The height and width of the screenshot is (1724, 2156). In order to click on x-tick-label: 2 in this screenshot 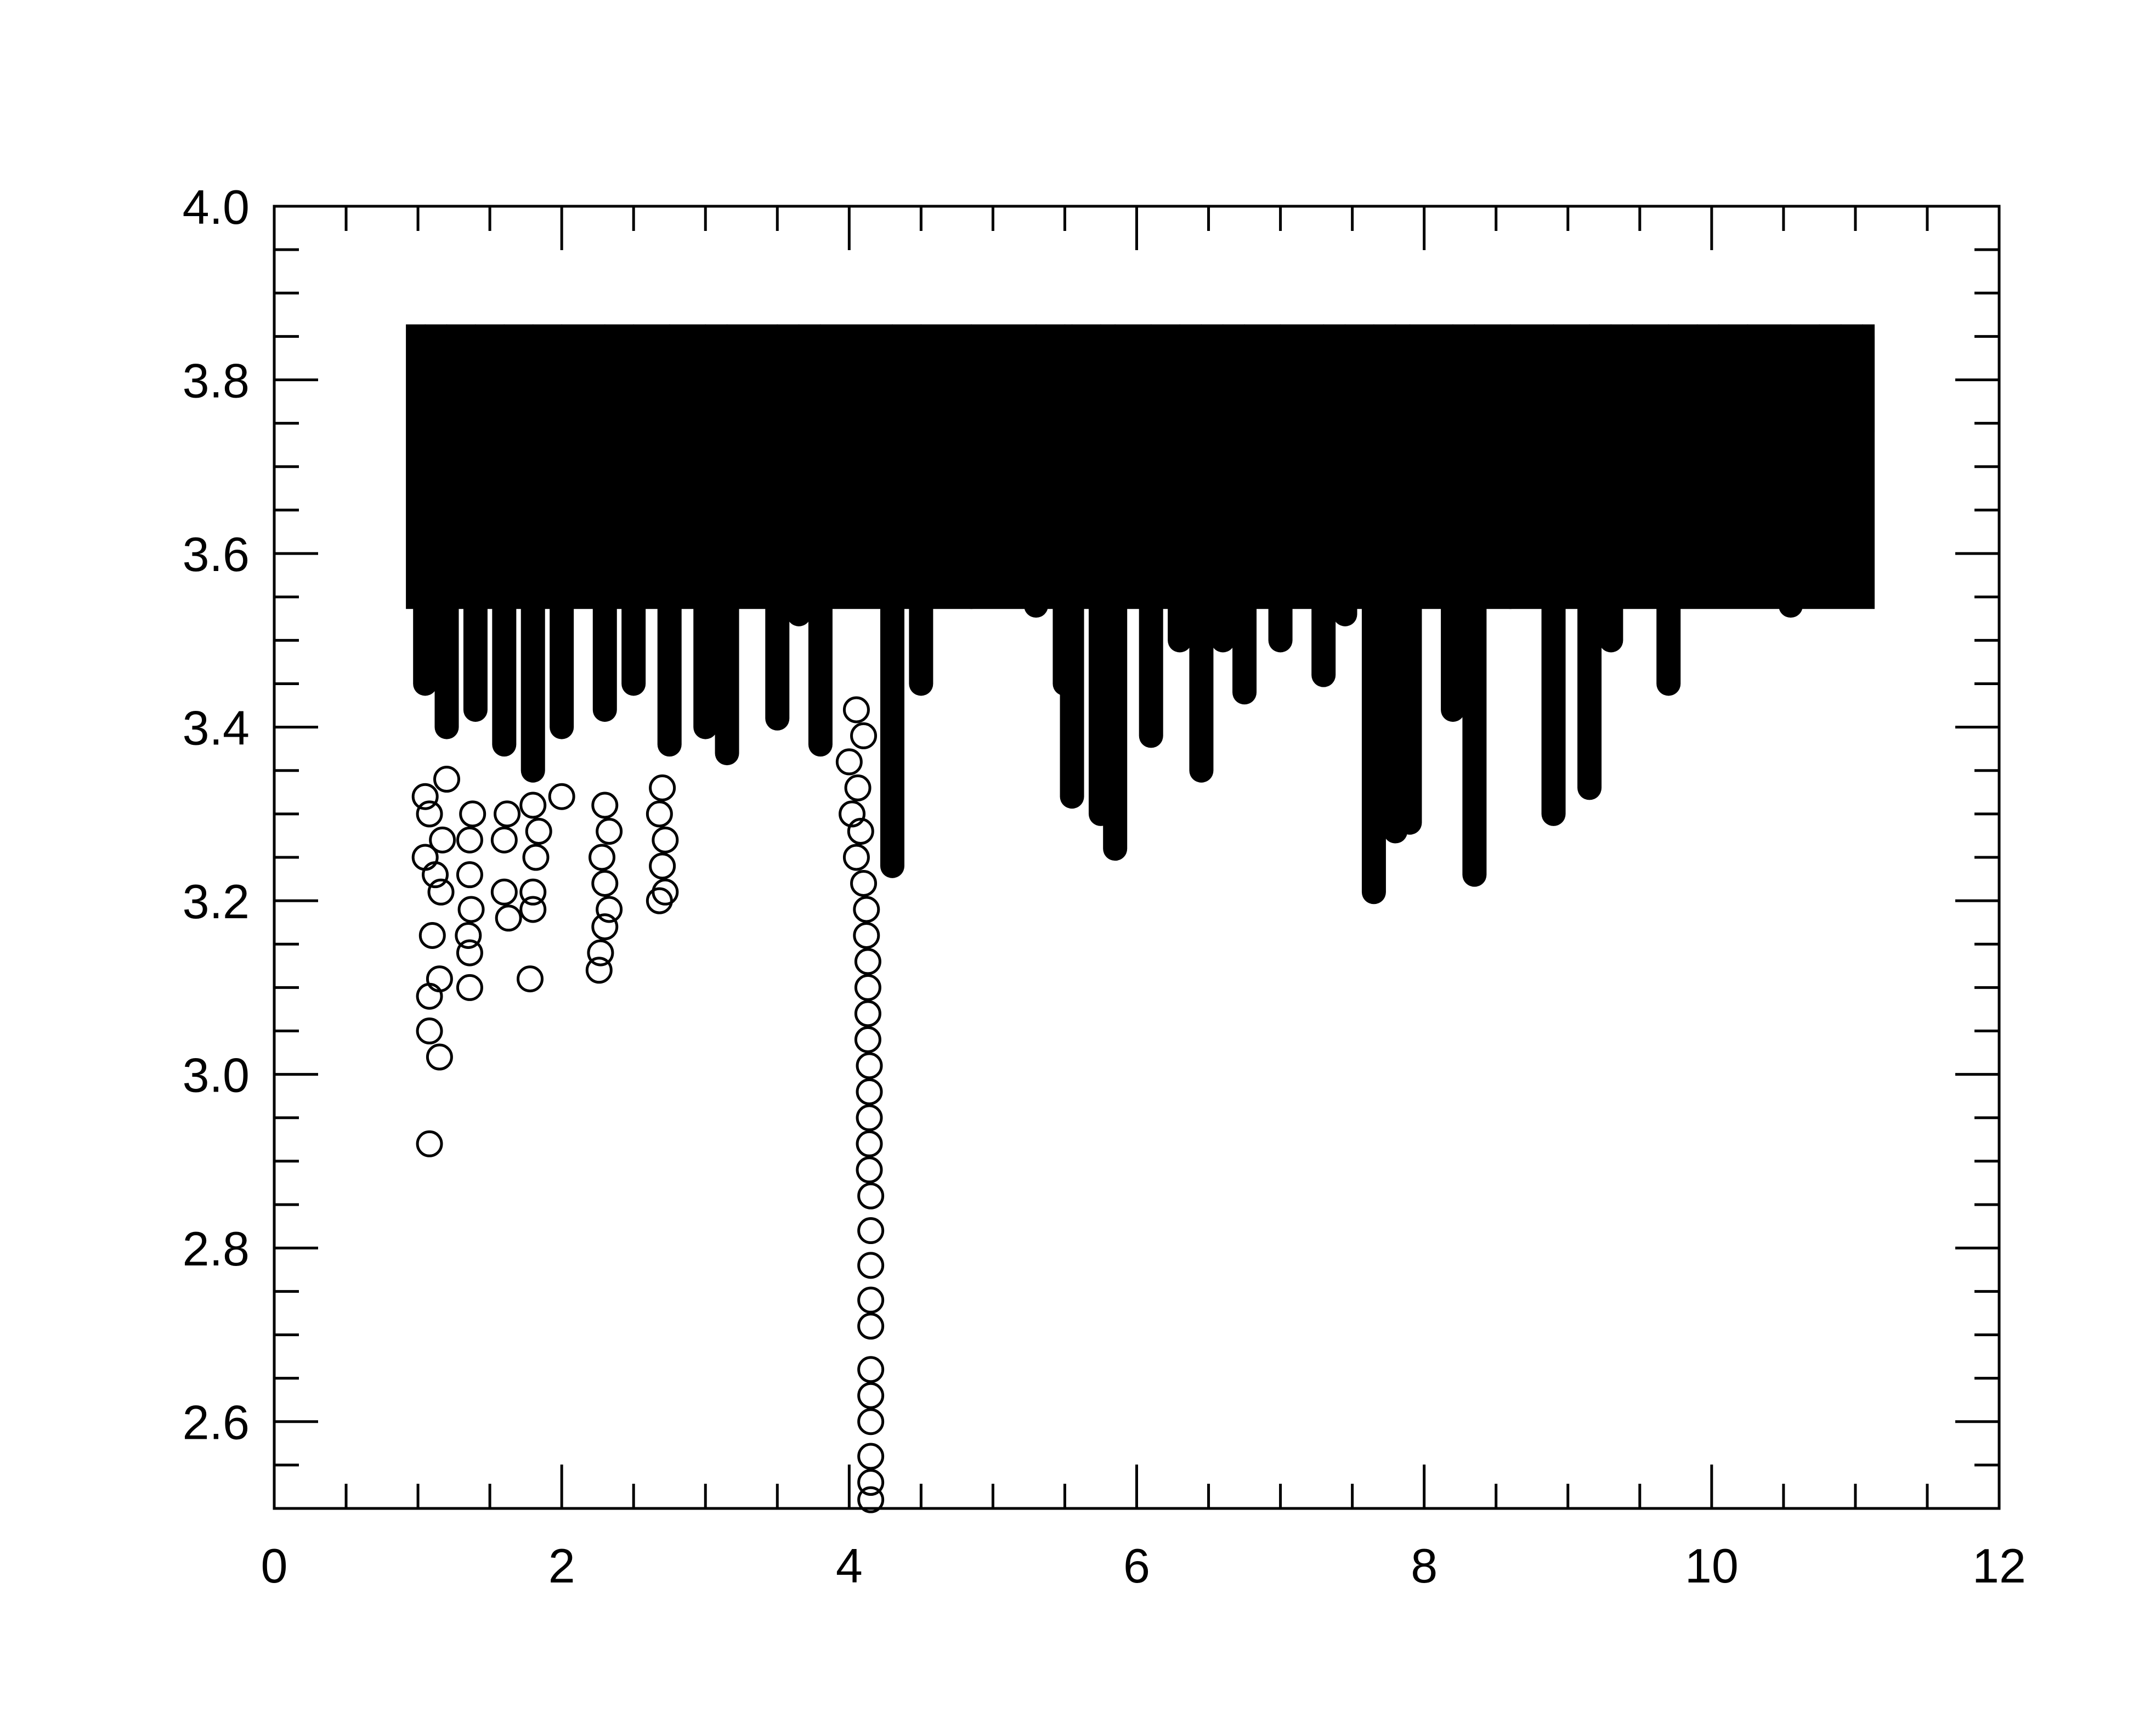, I will do `click(561, 1566)`.